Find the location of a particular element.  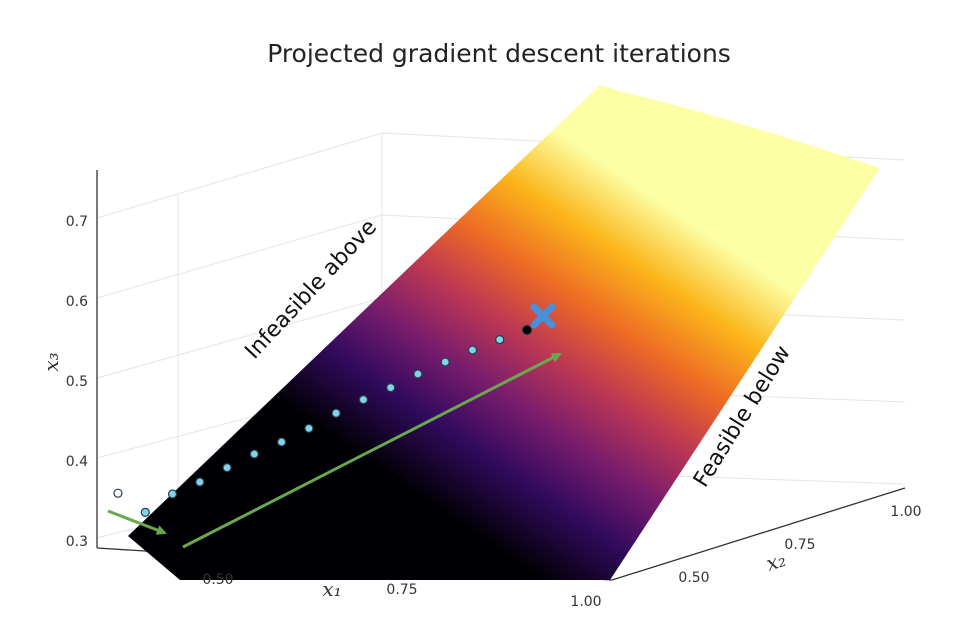

x3-tick-label: 0.5 is located at coordinates (77, 382).